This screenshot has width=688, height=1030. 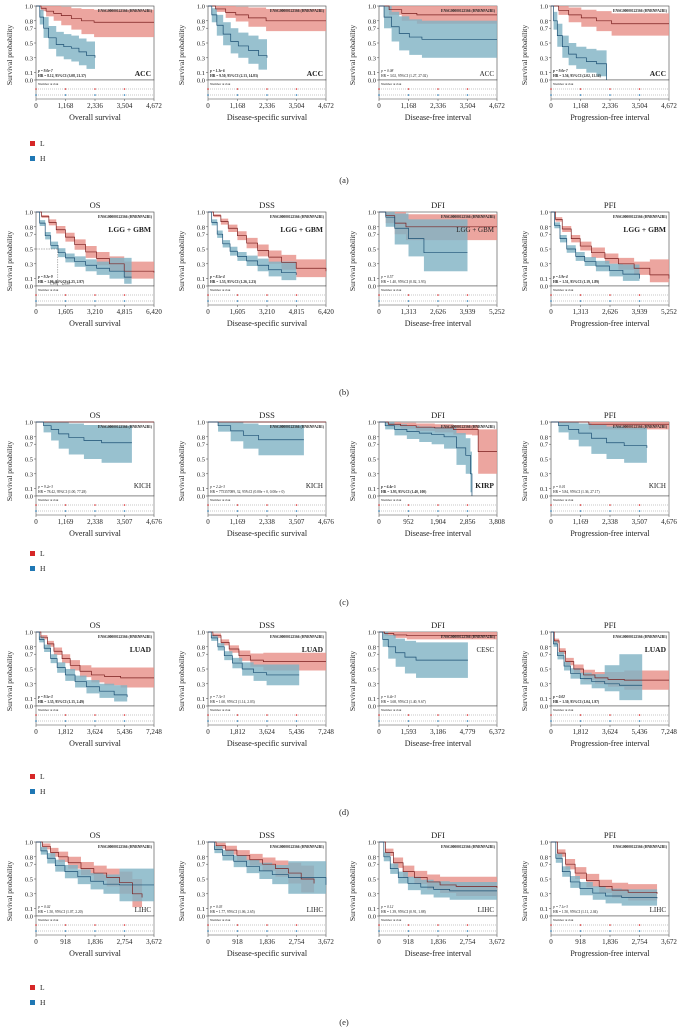 What do you see at coordinates (66, 732) in the screenshot?
I see `x-tick-label: 1,812` at bounding box center [66, 732].